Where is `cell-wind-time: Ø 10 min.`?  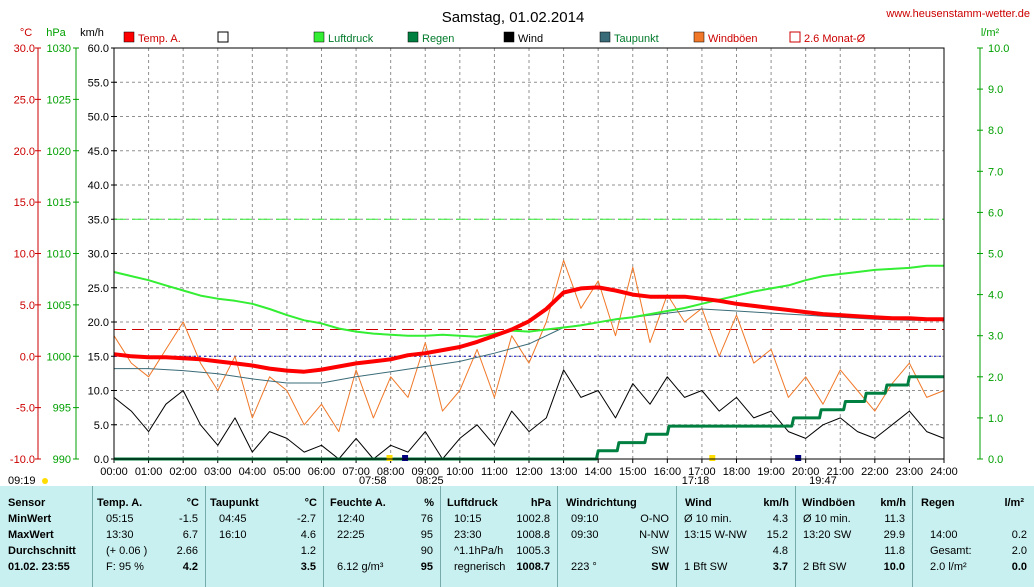
cell-wind-time: Ø 10 min. is located at coordinates (708, 519).